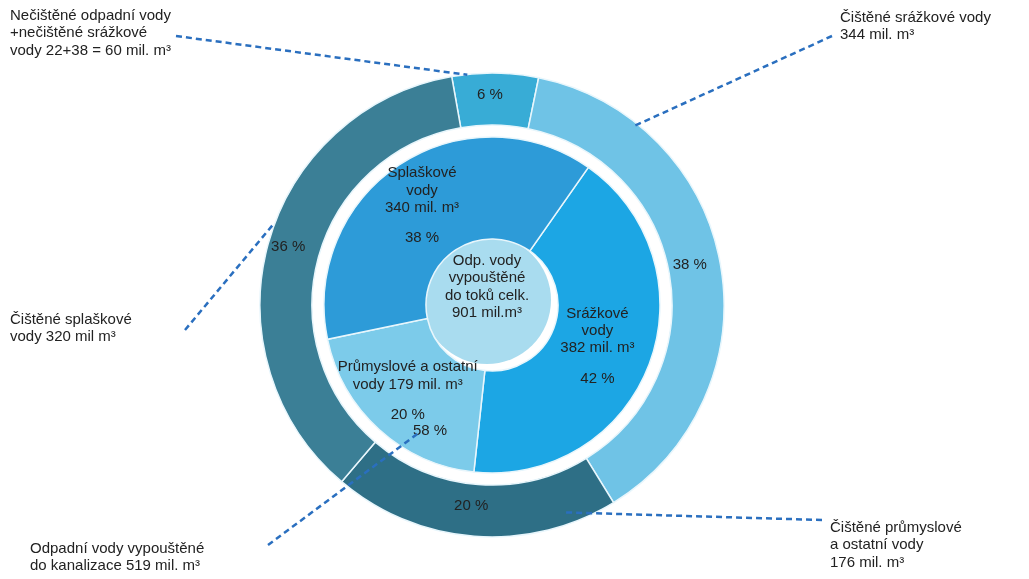 This screenshot has height=579, width=1029. What do you see at coordinates (489, 94) in the screenshot?
I see `data-label: 6 %` at bounding box center [489, 94].